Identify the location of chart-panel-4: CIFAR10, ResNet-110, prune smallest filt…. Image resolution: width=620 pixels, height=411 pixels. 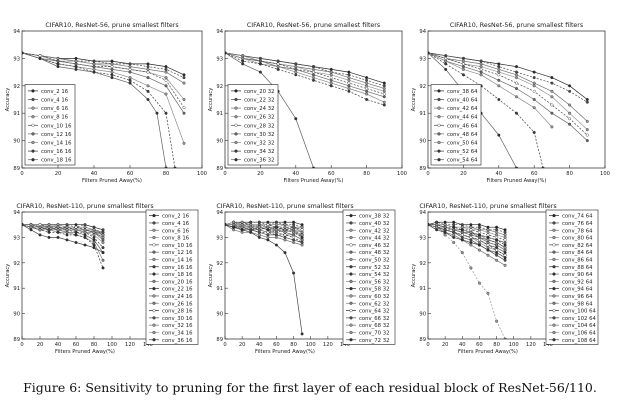
(102, 279).